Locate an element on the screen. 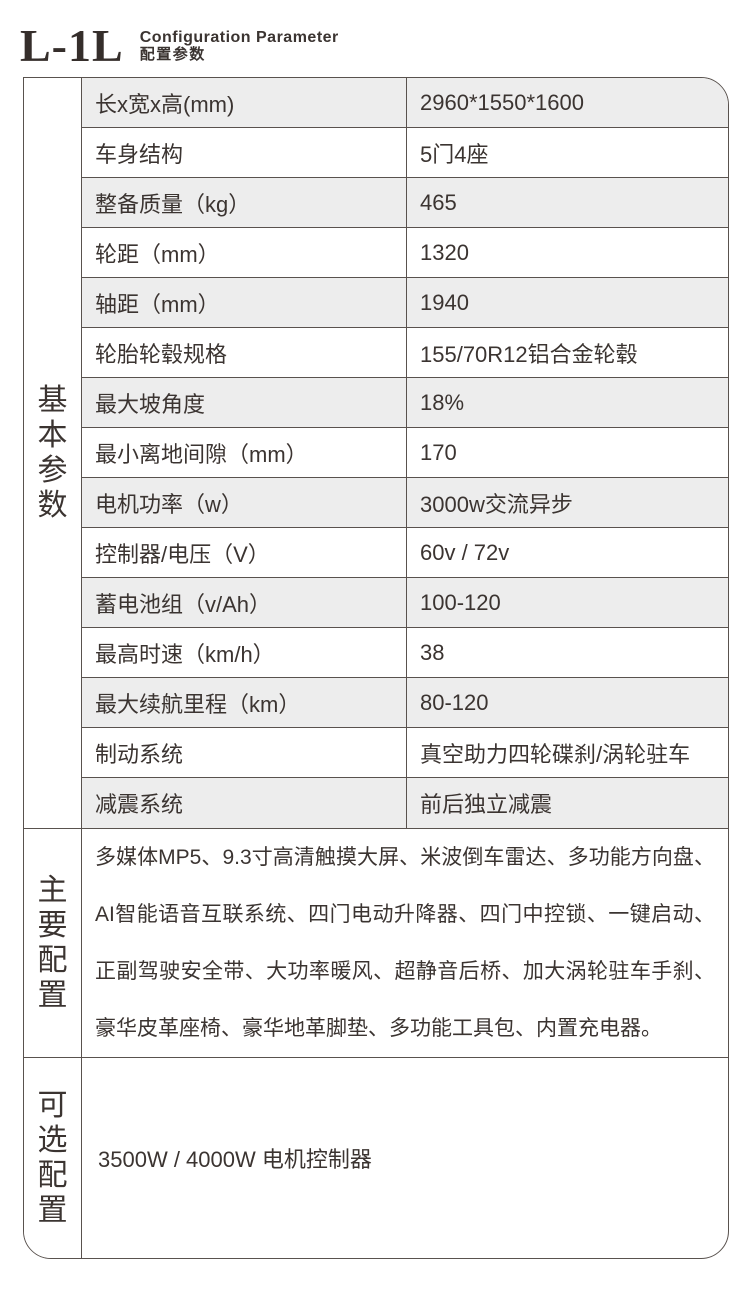 Image resolution: width=750 pixels, height=1295 pixels. table-row: 最小离地间隙（mm） 170 is located at coordinates (405, 453).